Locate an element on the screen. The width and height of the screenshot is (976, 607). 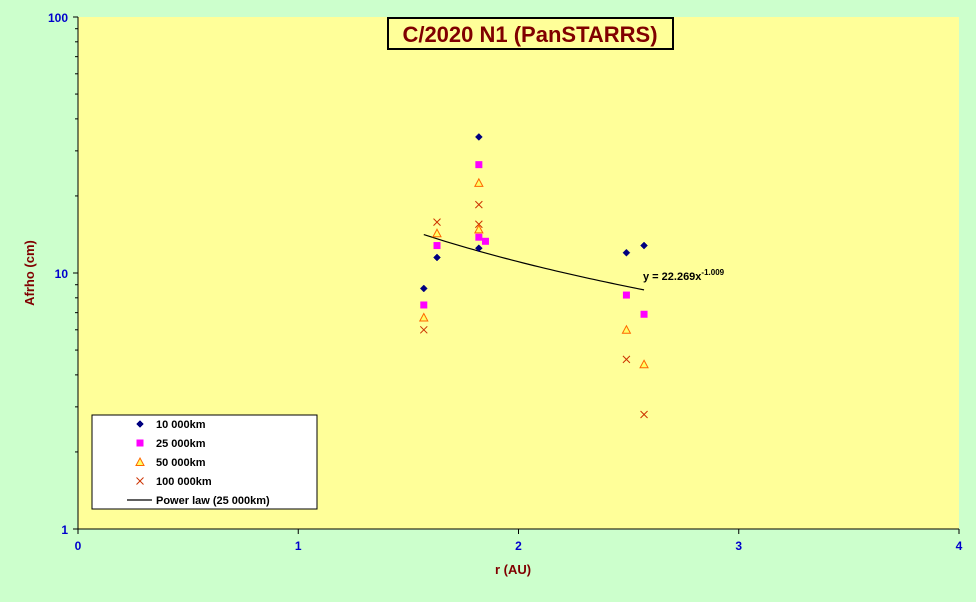
x-tick-label: 4 is located at coordinates (959, 546).